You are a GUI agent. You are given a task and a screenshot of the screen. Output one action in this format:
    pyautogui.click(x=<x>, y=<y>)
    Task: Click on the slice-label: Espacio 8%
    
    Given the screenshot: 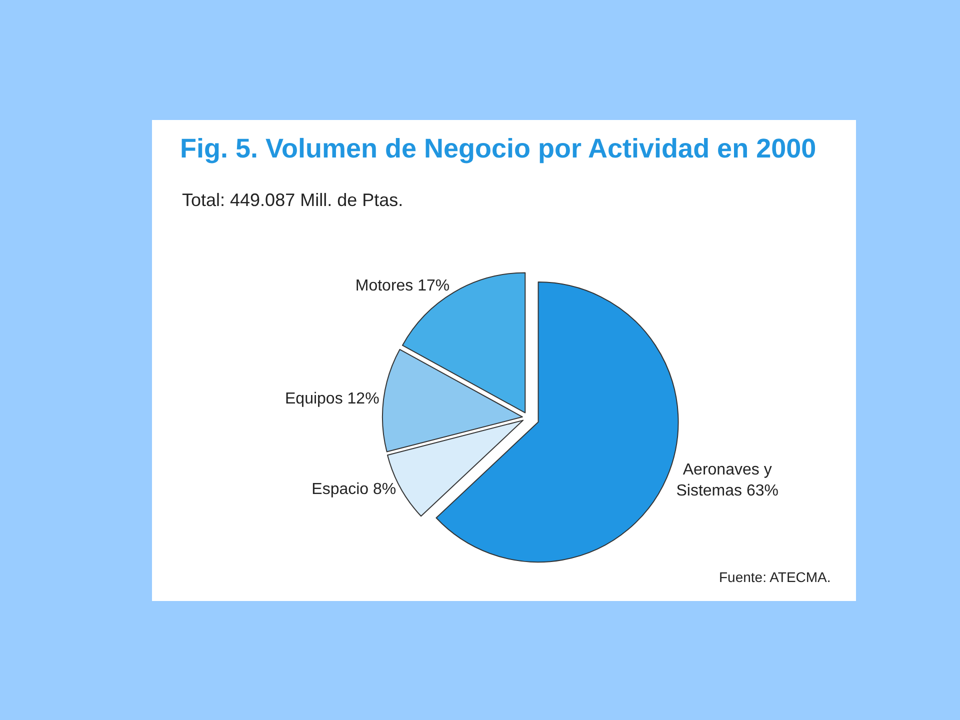 What is the action you would take?
    pyautogui.click(x=354, y=489)
    